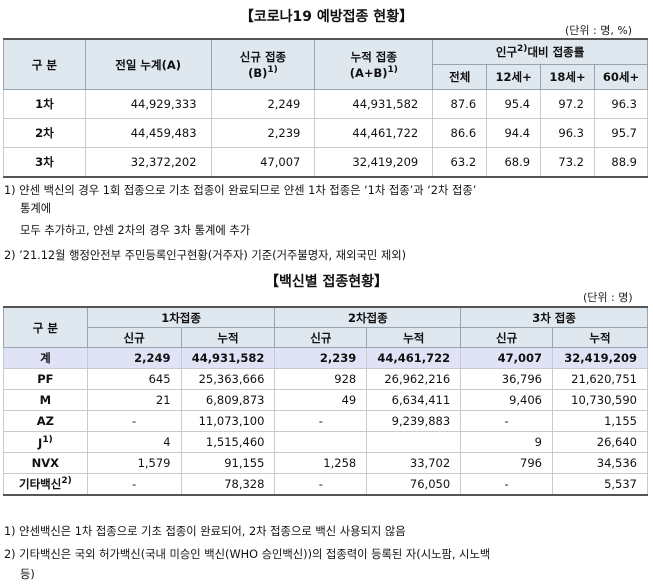 This screenshot has width=653, height=588. What do you see at coordinates (45, 358) in the screenshot?
I see `row-label: 계` at bounding box center [45, 358].